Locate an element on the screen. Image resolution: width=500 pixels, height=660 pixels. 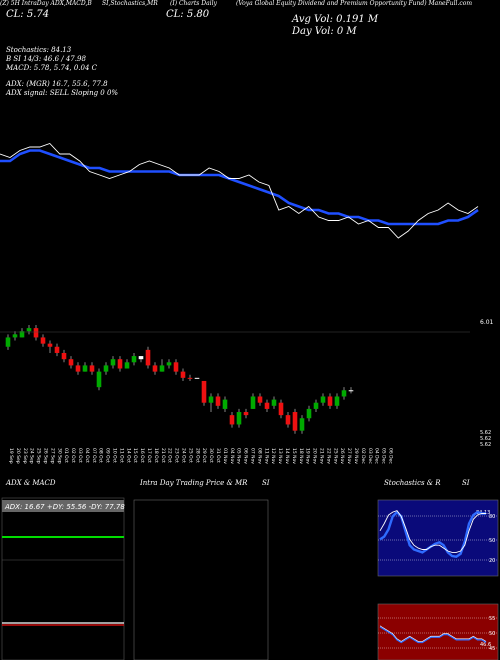
stoch-panel-title: Stochastics & R is located at coordinates (412, 483).